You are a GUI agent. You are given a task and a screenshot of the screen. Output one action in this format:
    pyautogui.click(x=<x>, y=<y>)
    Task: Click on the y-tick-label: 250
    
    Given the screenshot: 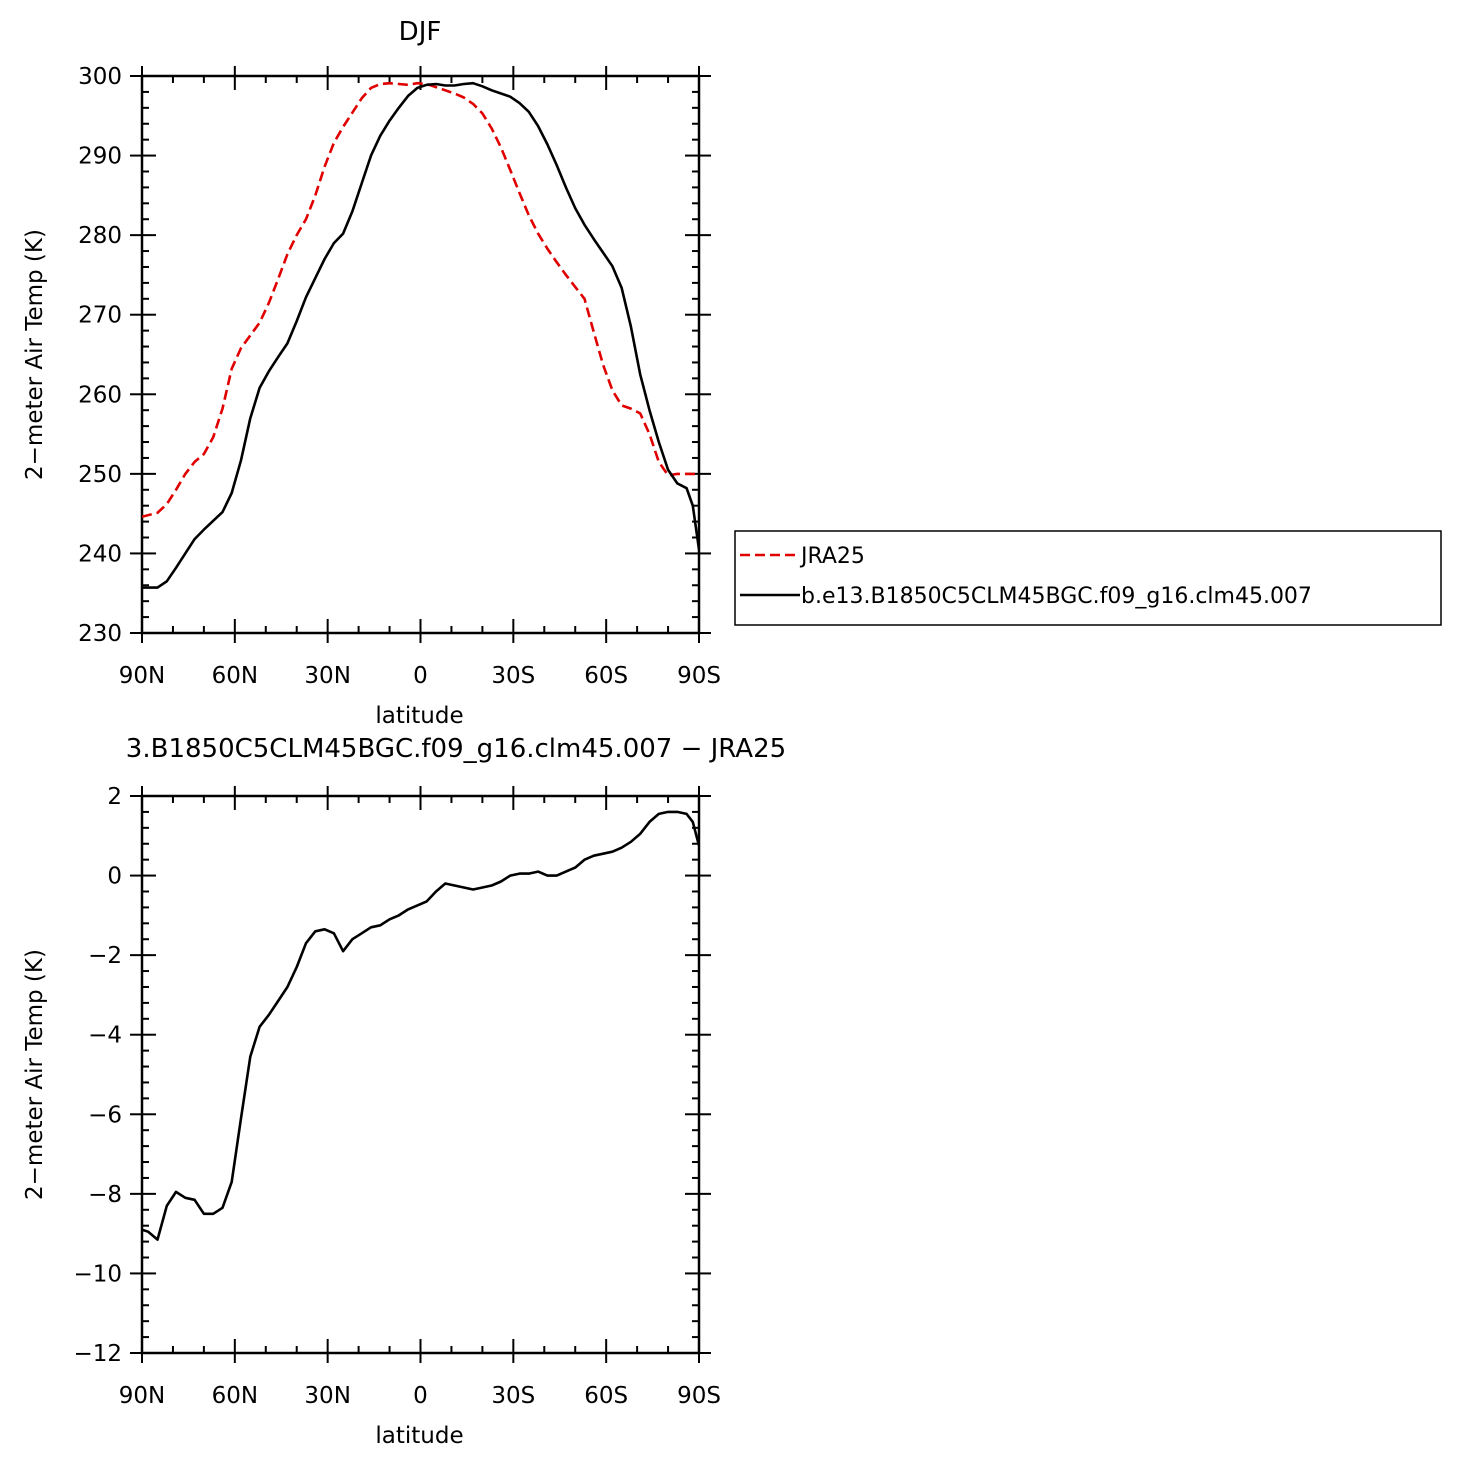 What is the action you would take?
    pyautogui.click(x=100, y=475)
    